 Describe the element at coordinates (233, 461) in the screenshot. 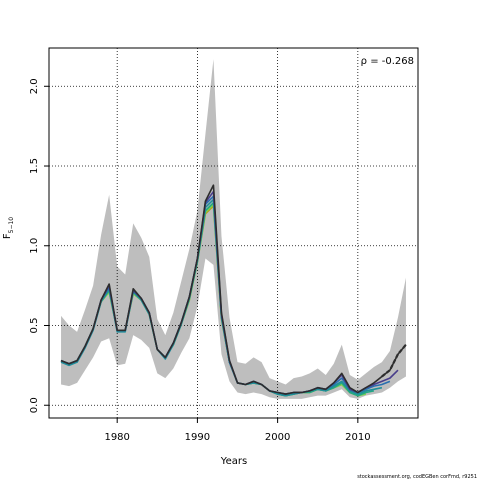

I see `x-axis-title: Years` at that location.